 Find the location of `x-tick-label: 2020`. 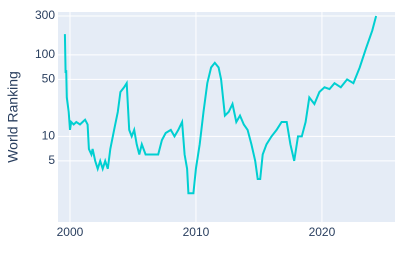

x-tick-label: 2020 is located at coordinates (322, 232).